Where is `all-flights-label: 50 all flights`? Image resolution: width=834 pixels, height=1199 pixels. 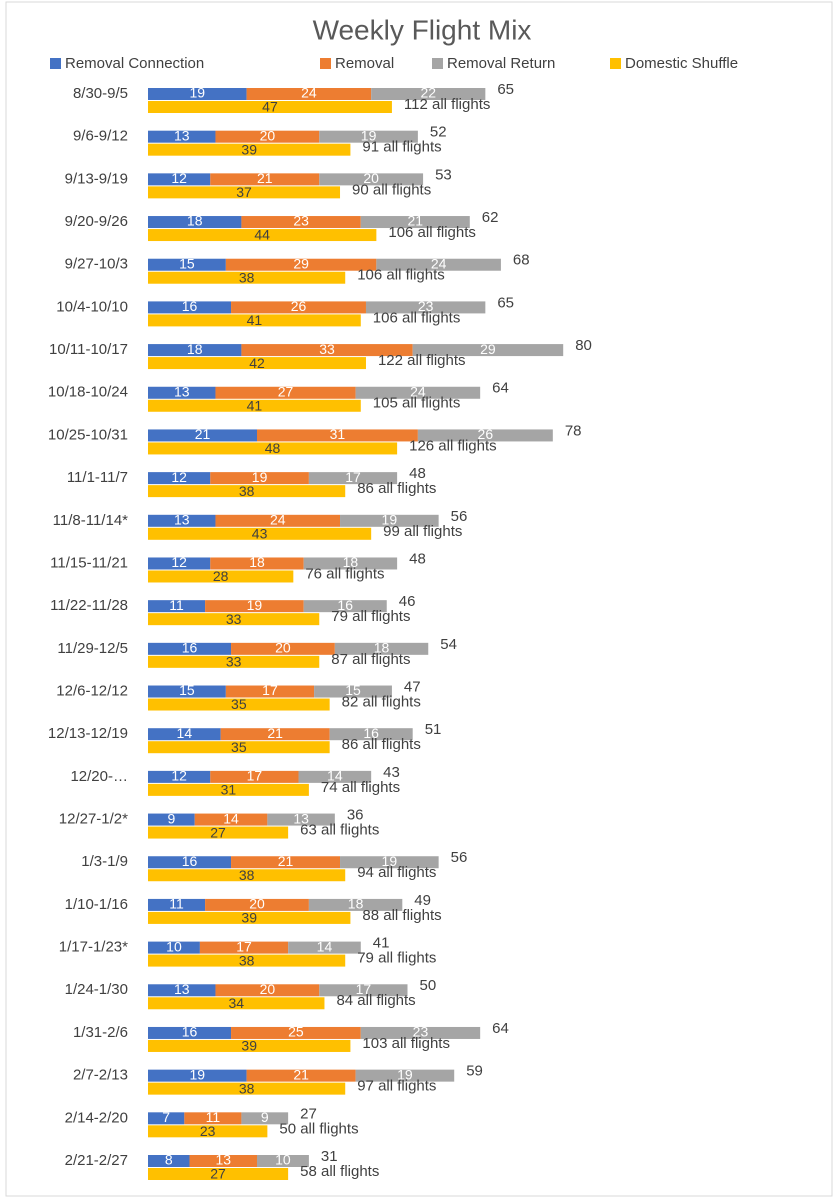
all-flights-label: 50 all flights is located at coordinates (318, 1128).